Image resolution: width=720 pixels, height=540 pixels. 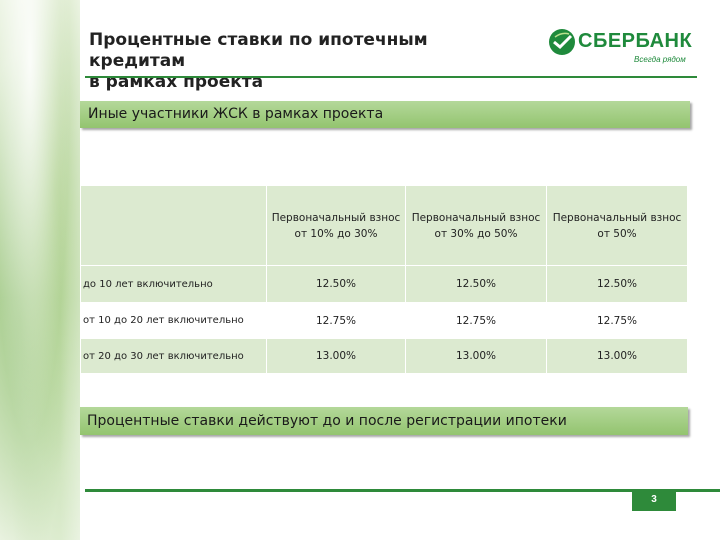 I want to click on column-header: Первоначальный взнос от 30% до 50%, so click(x=476, y=225).